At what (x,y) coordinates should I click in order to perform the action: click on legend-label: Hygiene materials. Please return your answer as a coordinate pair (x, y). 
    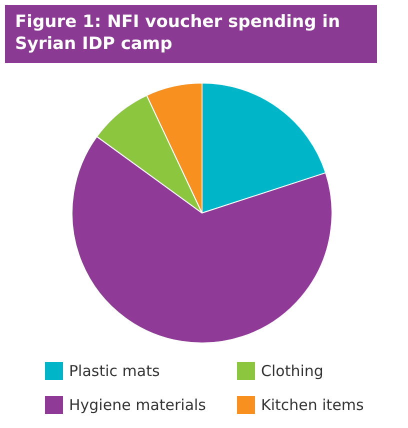
    Looking at the image, I should click on (137, 405).